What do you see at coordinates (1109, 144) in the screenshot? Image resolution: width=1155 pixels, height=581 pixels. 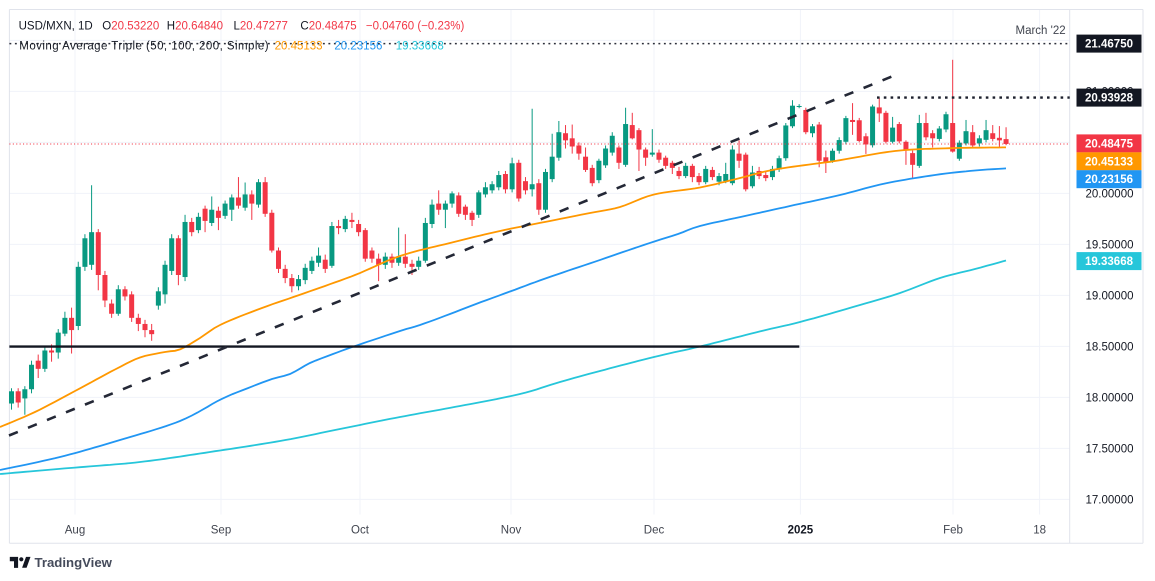 I see `svg-text: 20.48475` at bounding box center [1109, 144].